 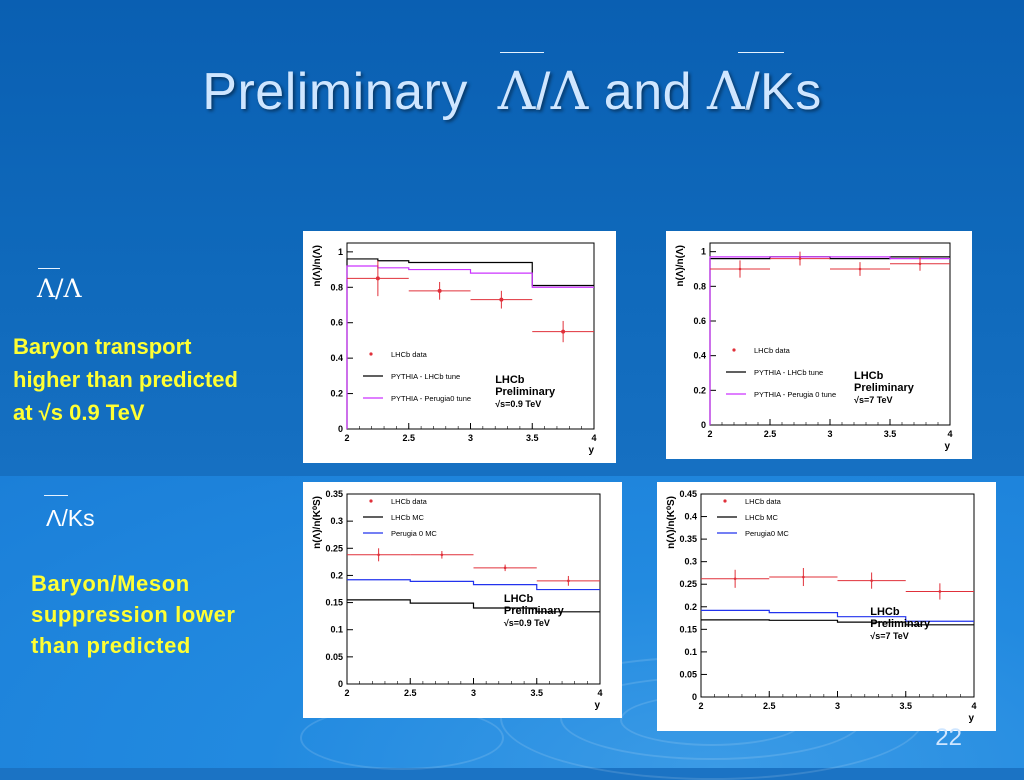 What do you see at coordinates (334, 603) in the screenshot?
I see `y-tick-label: 0.15` at bounding box center [334, 603].